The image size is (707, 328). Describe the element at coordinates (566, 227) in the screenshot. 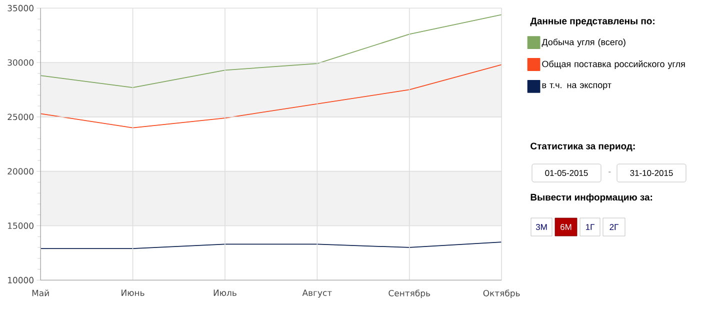

I see `text: 6М` at that location.